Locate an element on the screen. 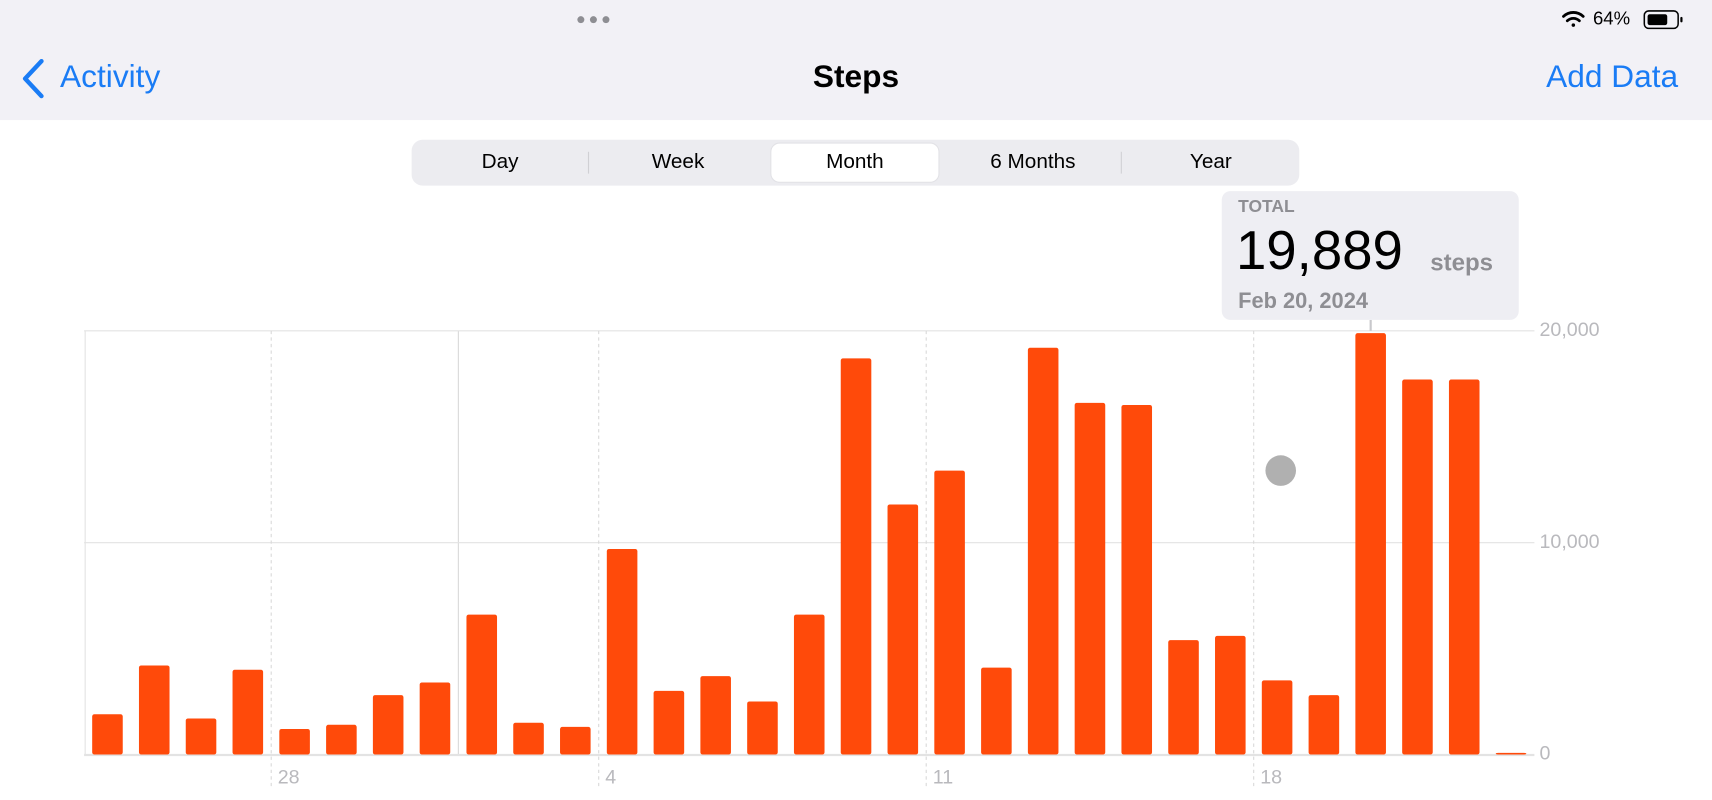 The height and width of the screenshot is (800, 1712). segment-label: Day is located at coordinates (501, 161).